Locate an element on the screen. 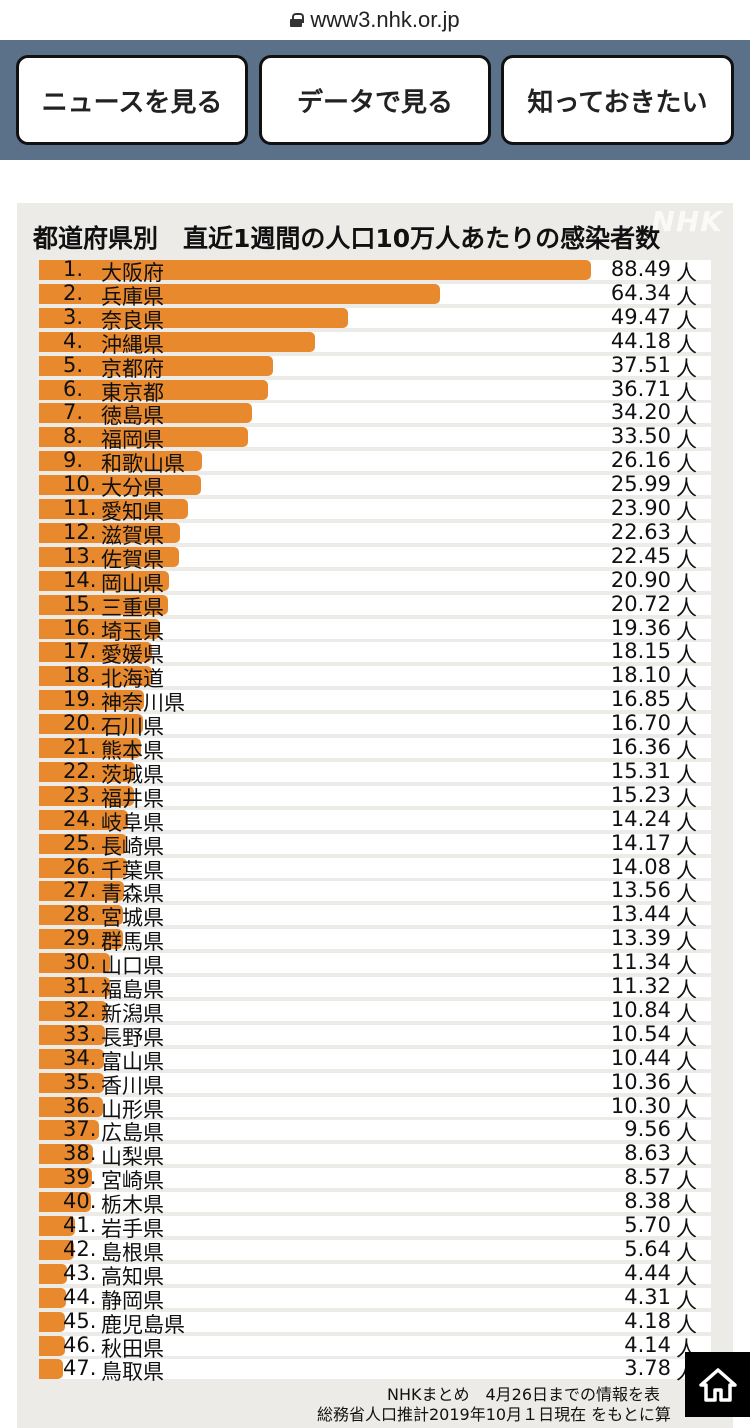  value-label: 36.71 is located at coordinates (640, 389).